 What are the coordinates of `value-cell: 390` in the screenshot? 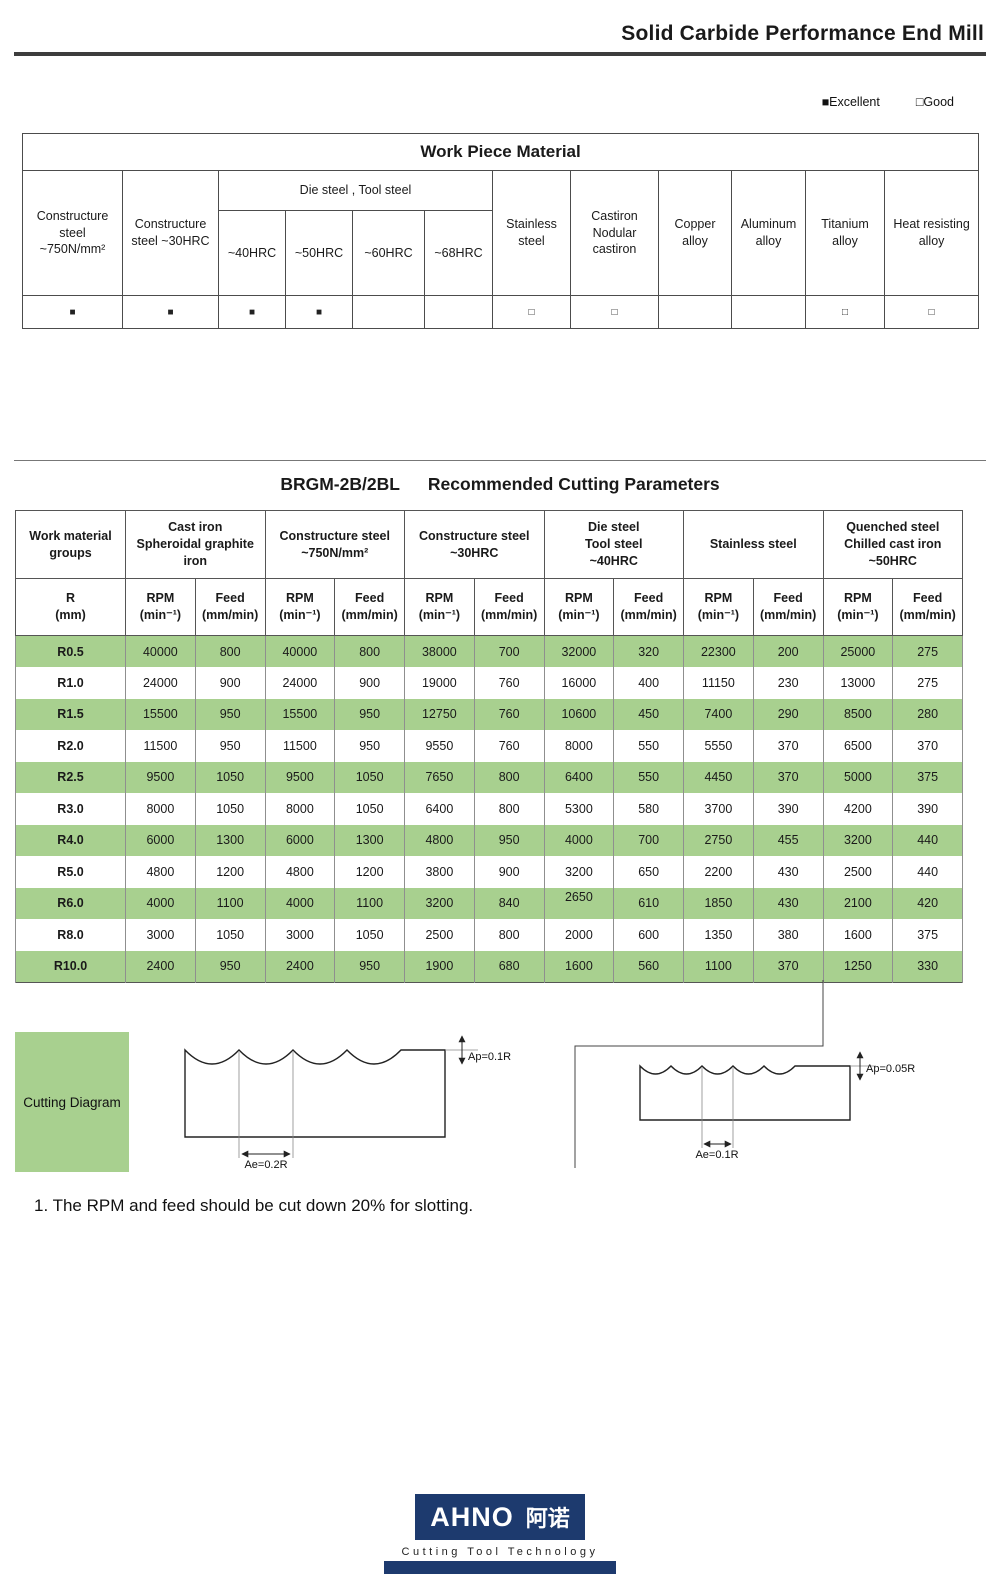 It's located at (788, 809).